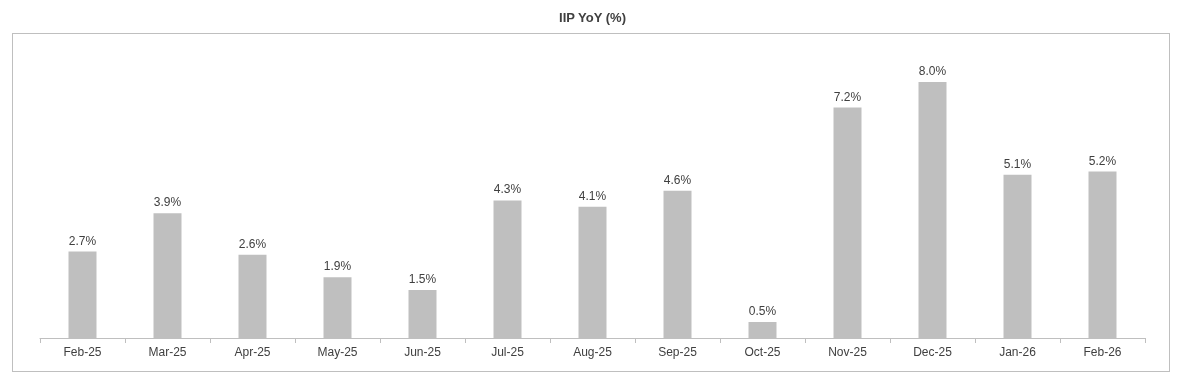 The height and width of the screenshot is (377, 1185). What do you see at coordinates (82, 352) in the screenshot?
I see `x-tick-label: Feb-25` at bounding box center [82, 352].